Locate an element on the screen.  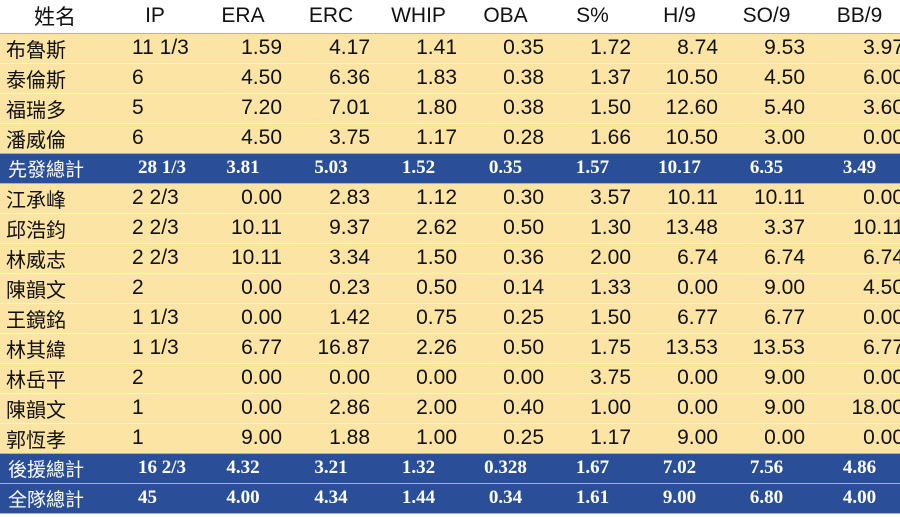
stat-cell: 1.44 is located at coordinates (419, 498).